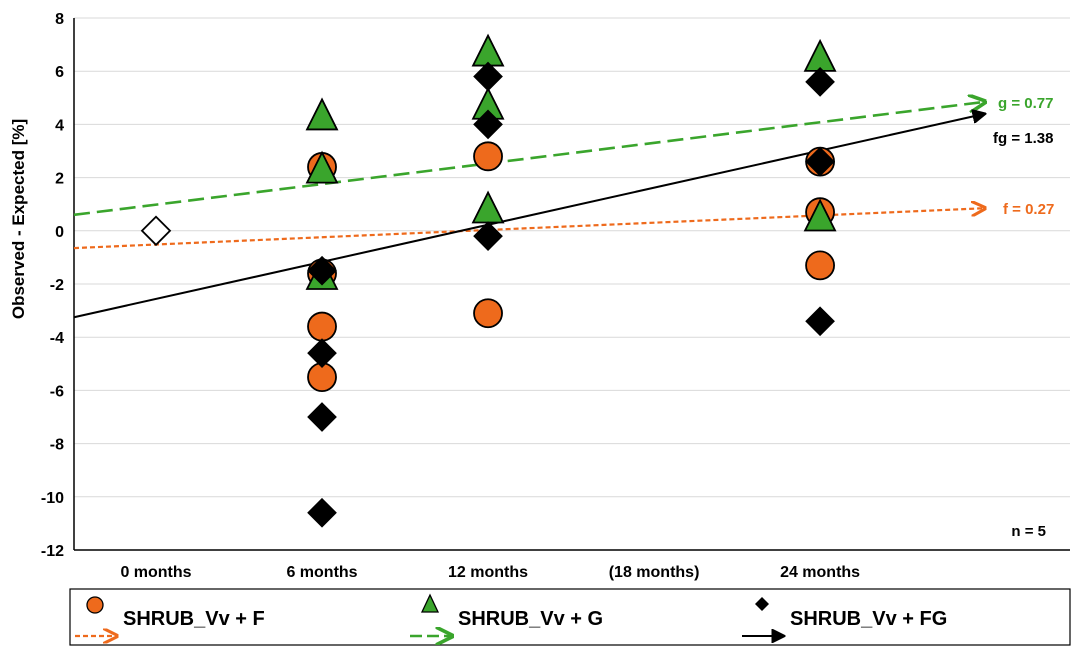 Image resolution: width=1071 pixels, height=646 pixels. I want to click on x-tick-label: 0 months, so click(155, 572).